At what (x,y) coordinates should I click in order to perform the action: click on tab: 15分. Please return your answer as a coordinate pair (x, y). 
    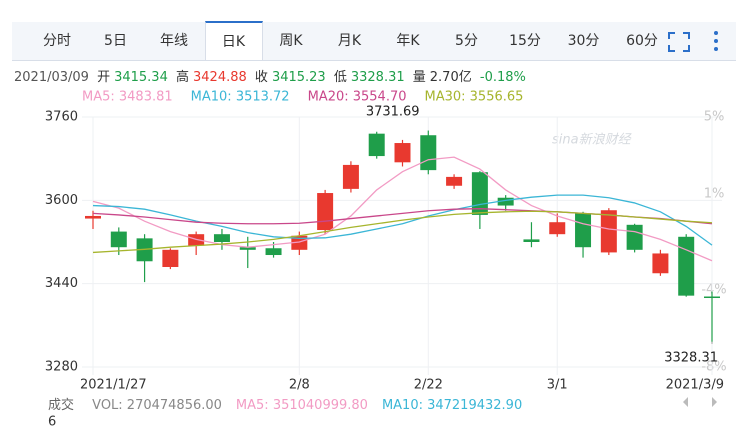
    Looking at the image, I should click on (525, 41).